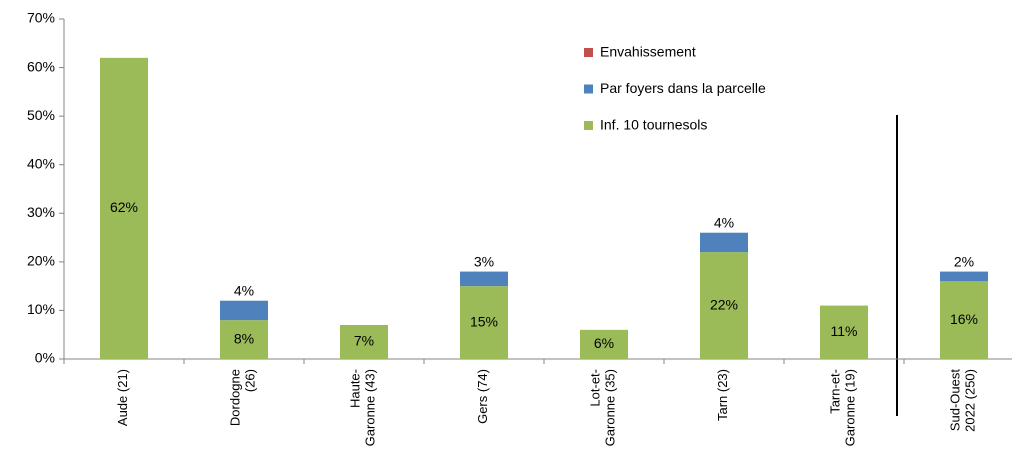  Describe the element at coordinates (41, 66) in the screenshot. I see `y-tick-label: 60%` at that location.